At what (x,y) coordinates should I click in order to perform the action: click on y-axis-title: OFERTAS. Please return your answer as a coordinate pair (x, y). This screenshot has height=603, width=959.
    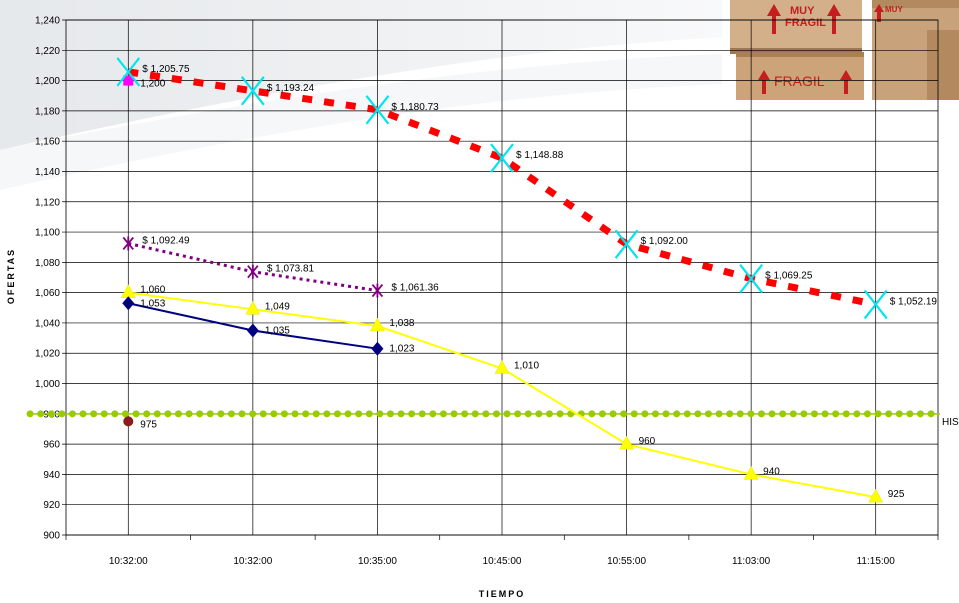
    Looking at the image, I should click on (11, 276).